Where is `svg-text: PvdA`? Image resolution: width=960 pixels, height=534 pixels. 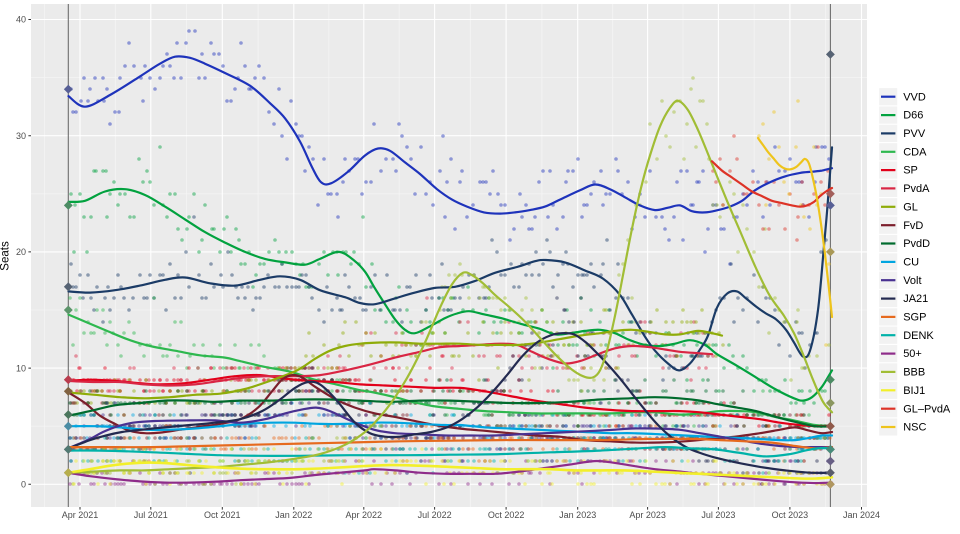 svg-text: PvdA is located at coordinates (916, 189).